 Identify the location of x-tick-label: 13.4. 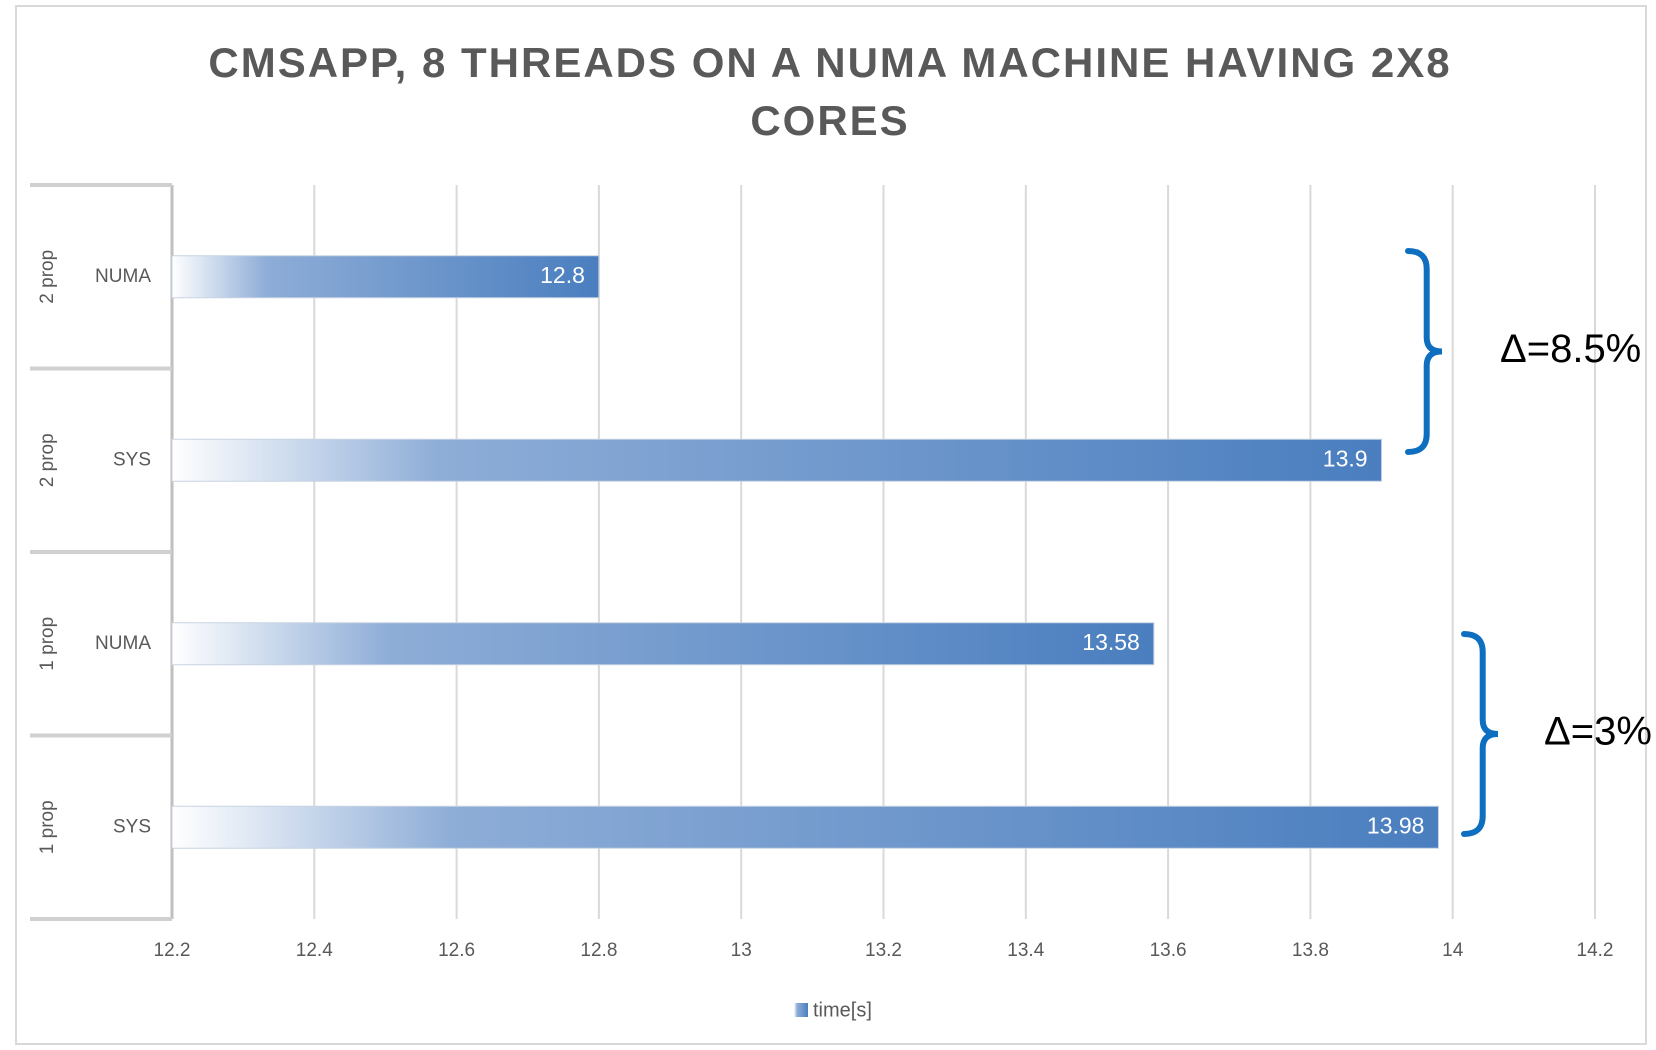
(1025, 950).